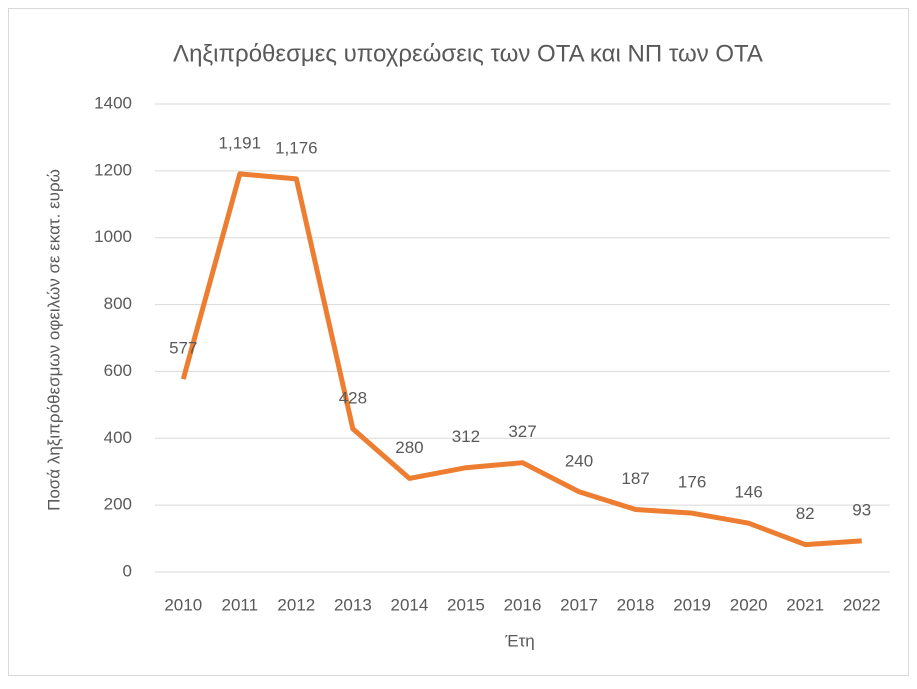  What do you see at coordinates (579, 604) in the screenshot?
I see `x-tick-label: 2017` at bounding box center [579, 604].